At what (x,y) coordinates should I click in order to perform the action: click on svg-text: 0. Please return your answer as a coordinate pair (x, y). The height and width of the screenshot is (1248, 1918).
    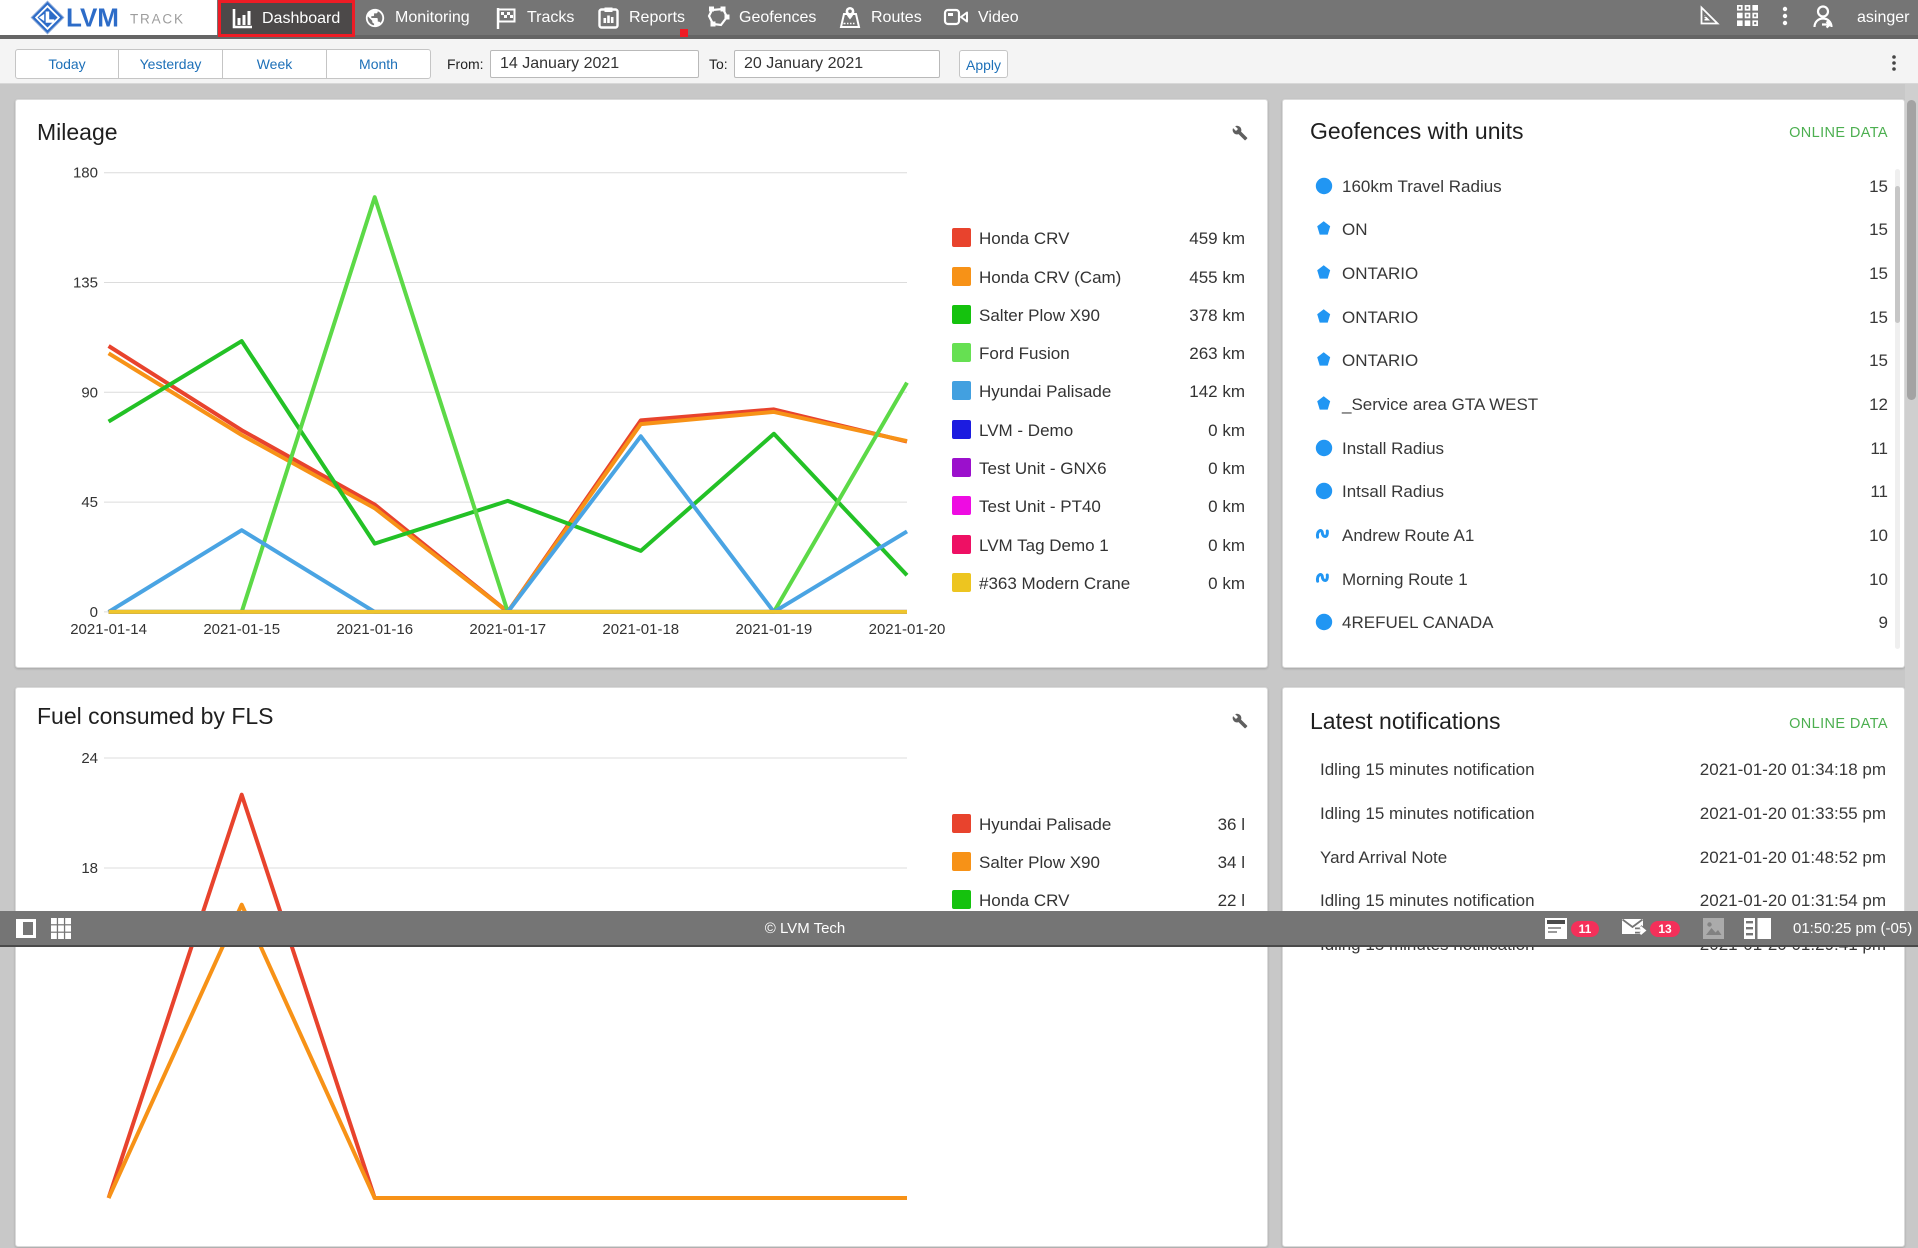
    Looking at the image, I should click on (94, 612).